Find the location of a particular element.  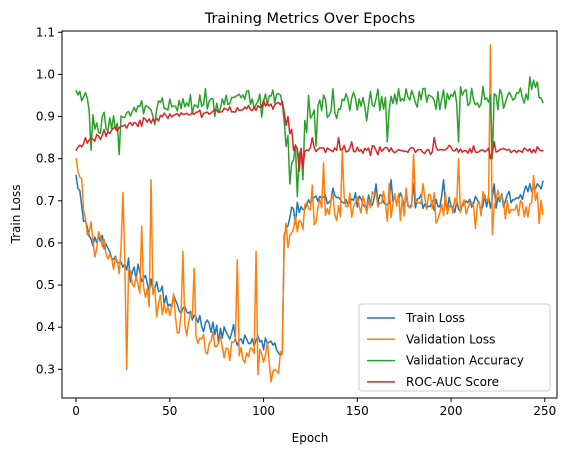

legend-label: Validation Accuracy is located at coordinates (465, 361).